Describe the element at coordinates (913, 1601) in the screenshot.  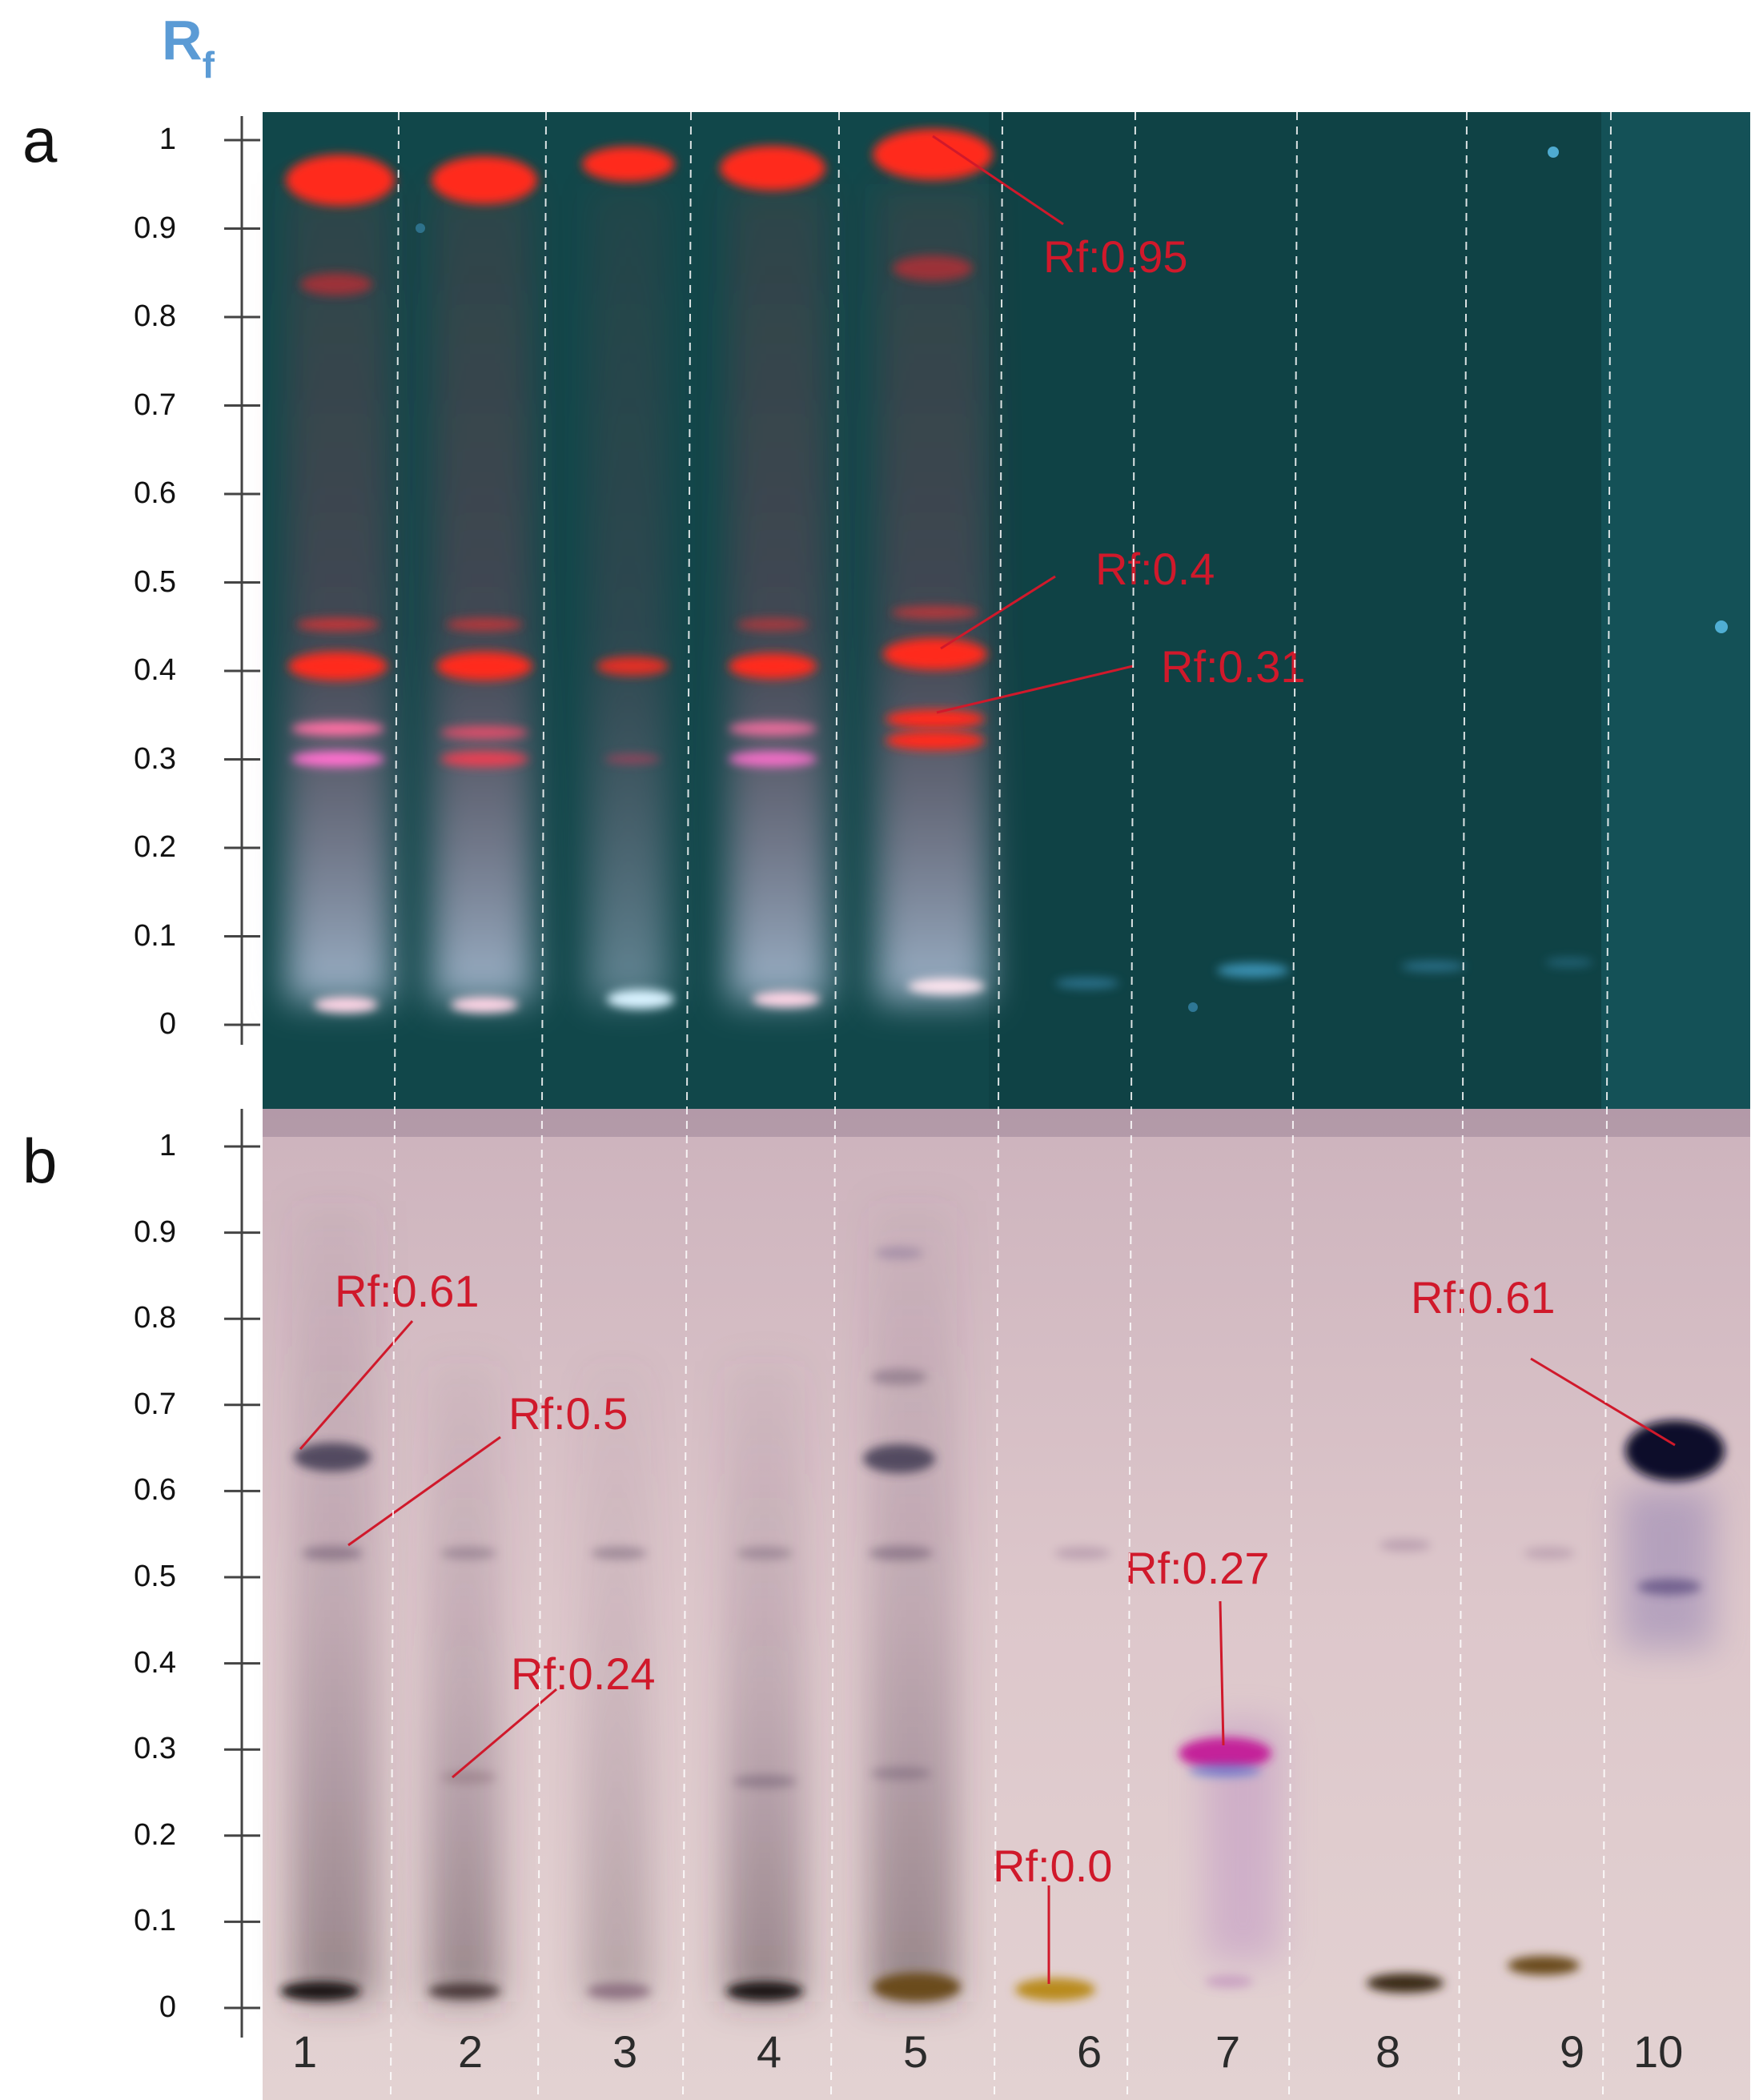
I see `smear-b-lane5` at that location.